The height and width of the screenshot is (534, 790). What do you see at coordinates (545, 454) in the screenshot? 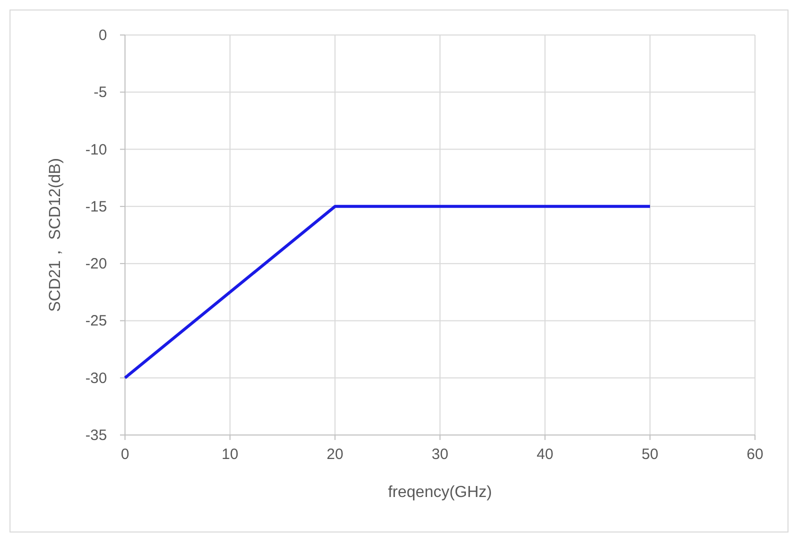
I see `x-tick-label: 40` at bounding box center [545, 454].